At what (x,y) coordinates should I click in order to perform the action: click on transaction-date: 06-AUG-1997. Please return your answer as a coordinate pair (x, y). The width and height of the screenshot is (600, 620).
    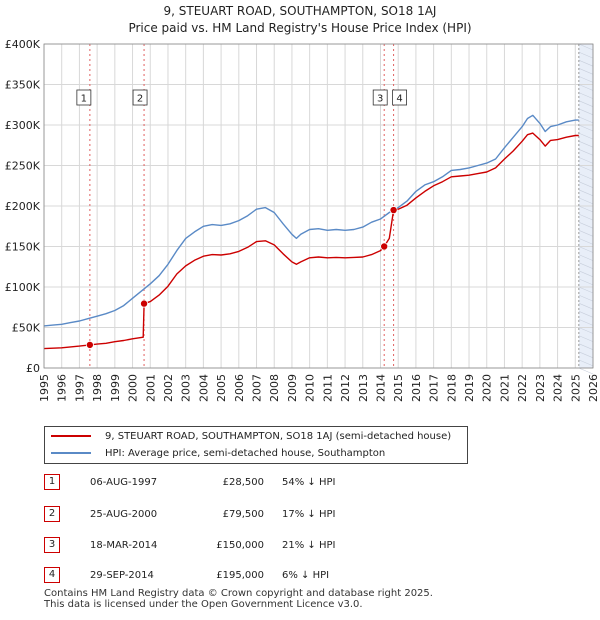
    Looking at the image, I should click on (124, 482).